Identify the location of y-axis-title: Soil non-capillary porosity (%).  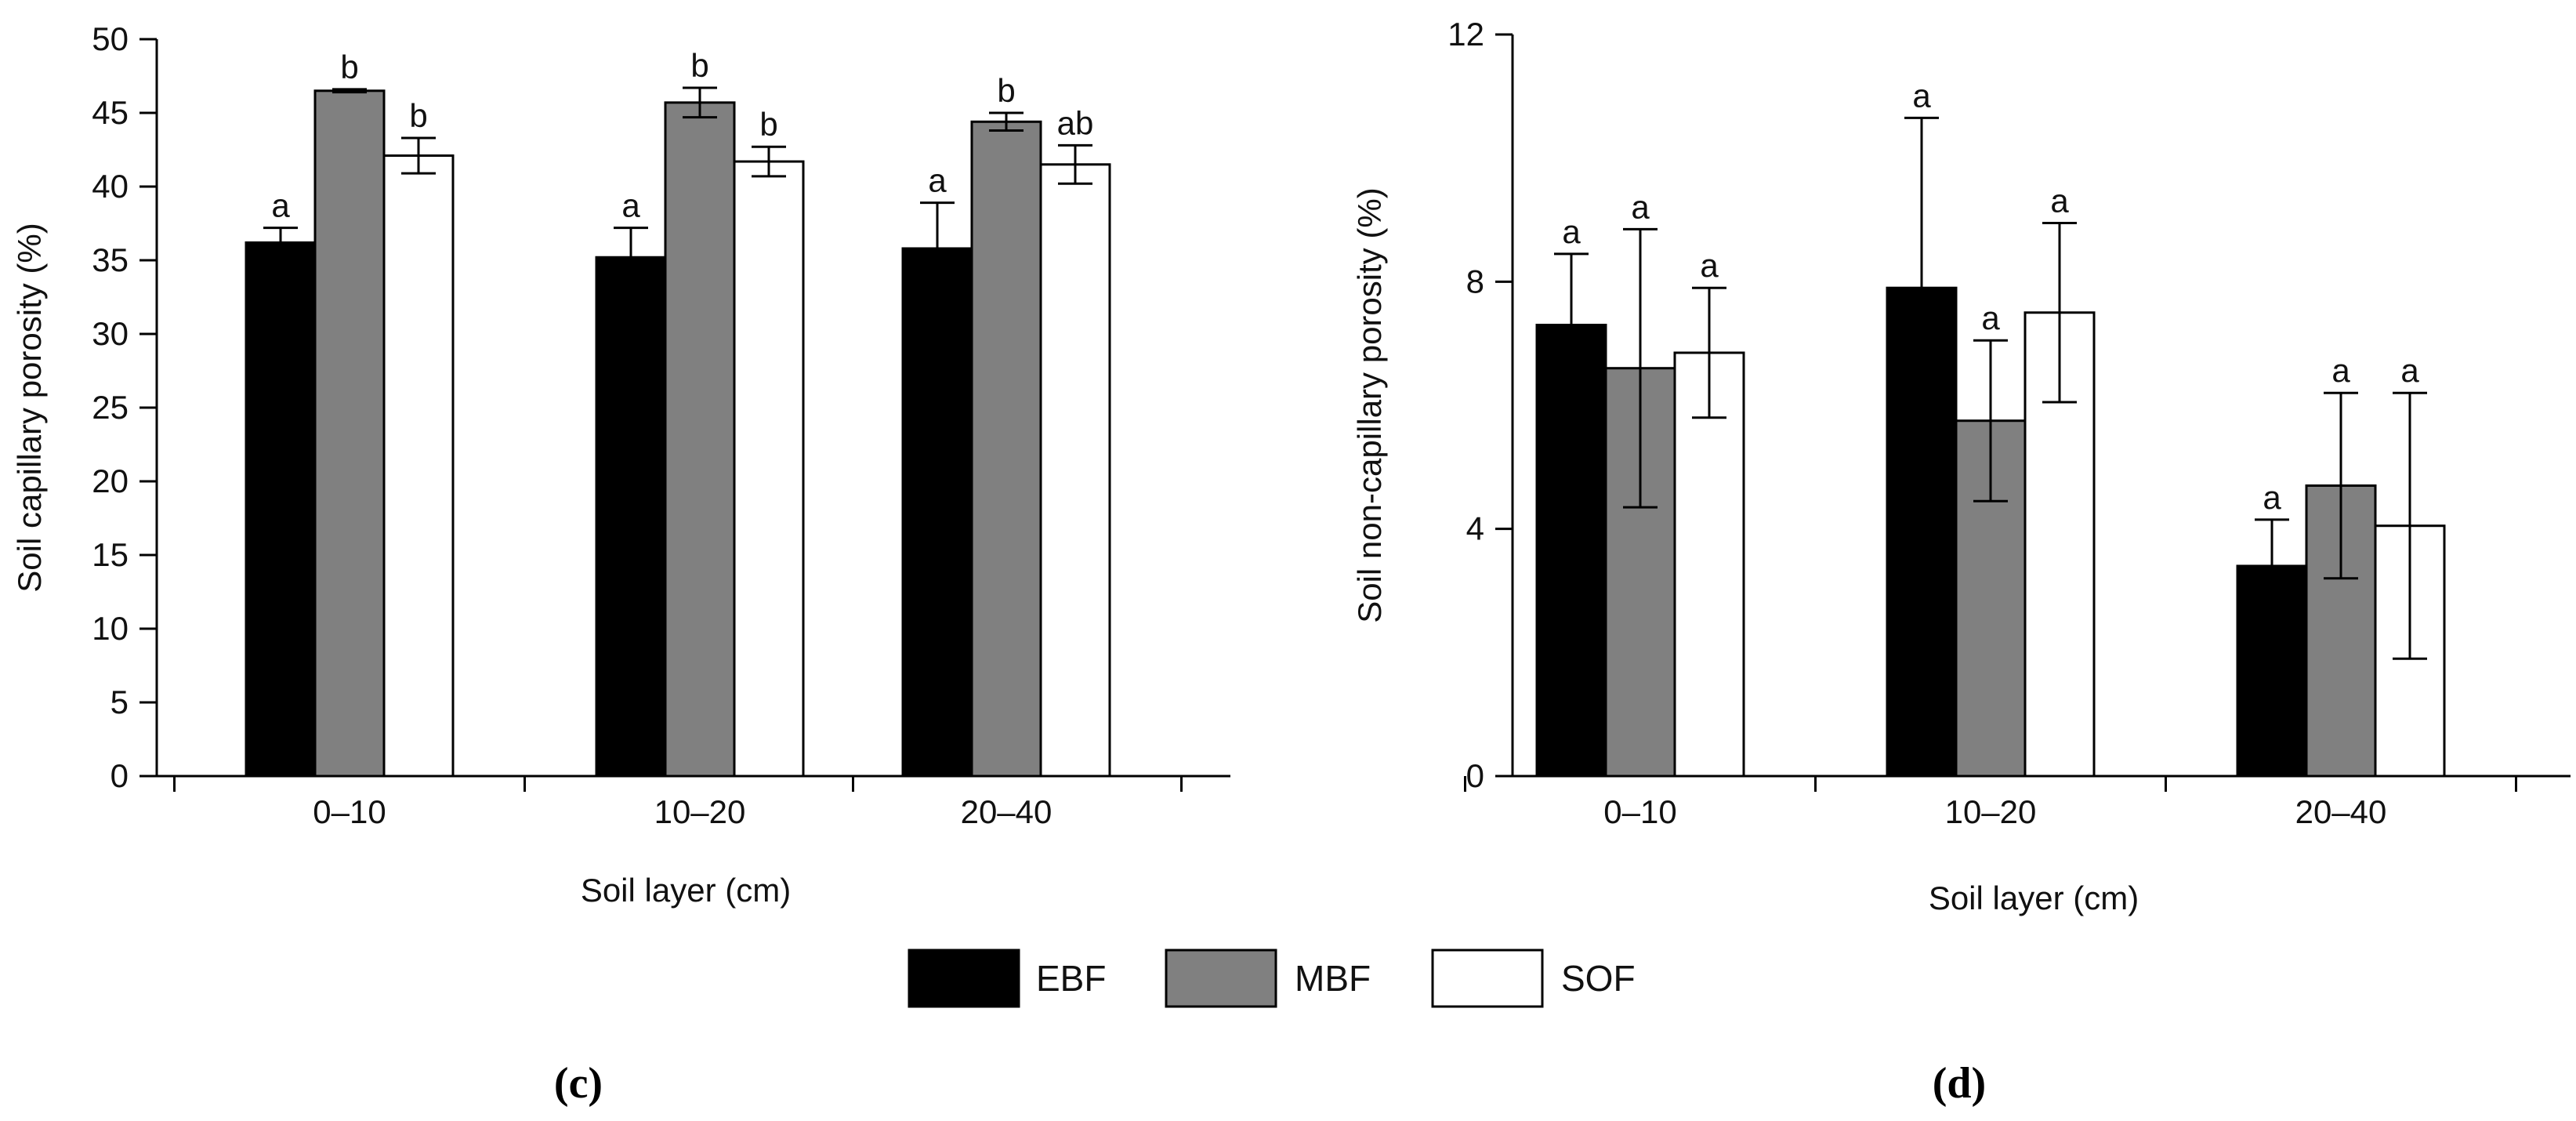
(1369, 405).